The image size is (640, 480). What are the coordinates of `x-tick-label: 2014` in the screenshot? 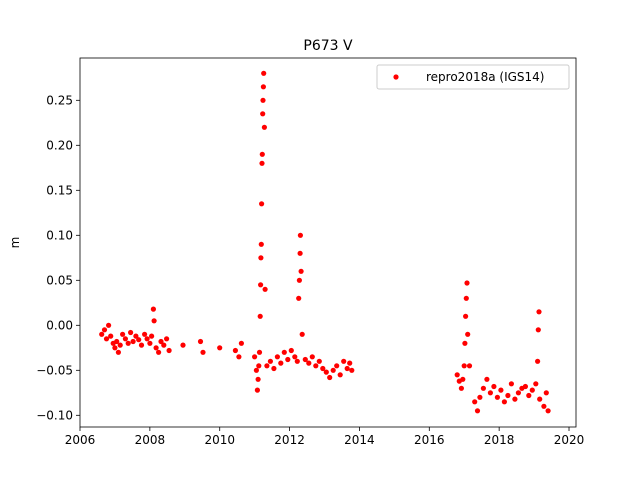 It's located at (359, 440).